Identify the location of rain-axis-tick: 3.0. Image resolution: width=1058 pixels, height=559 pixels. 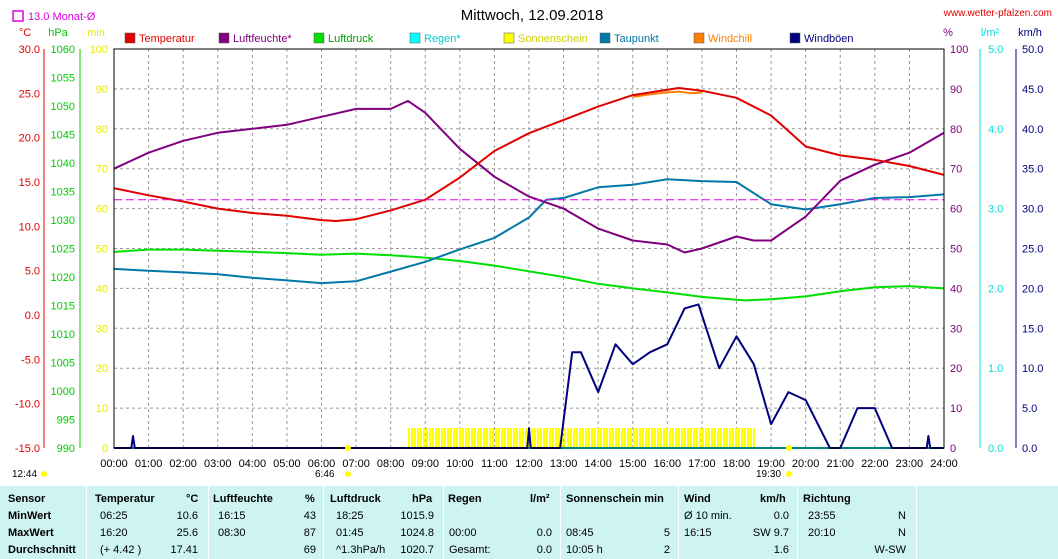
(995, 210).